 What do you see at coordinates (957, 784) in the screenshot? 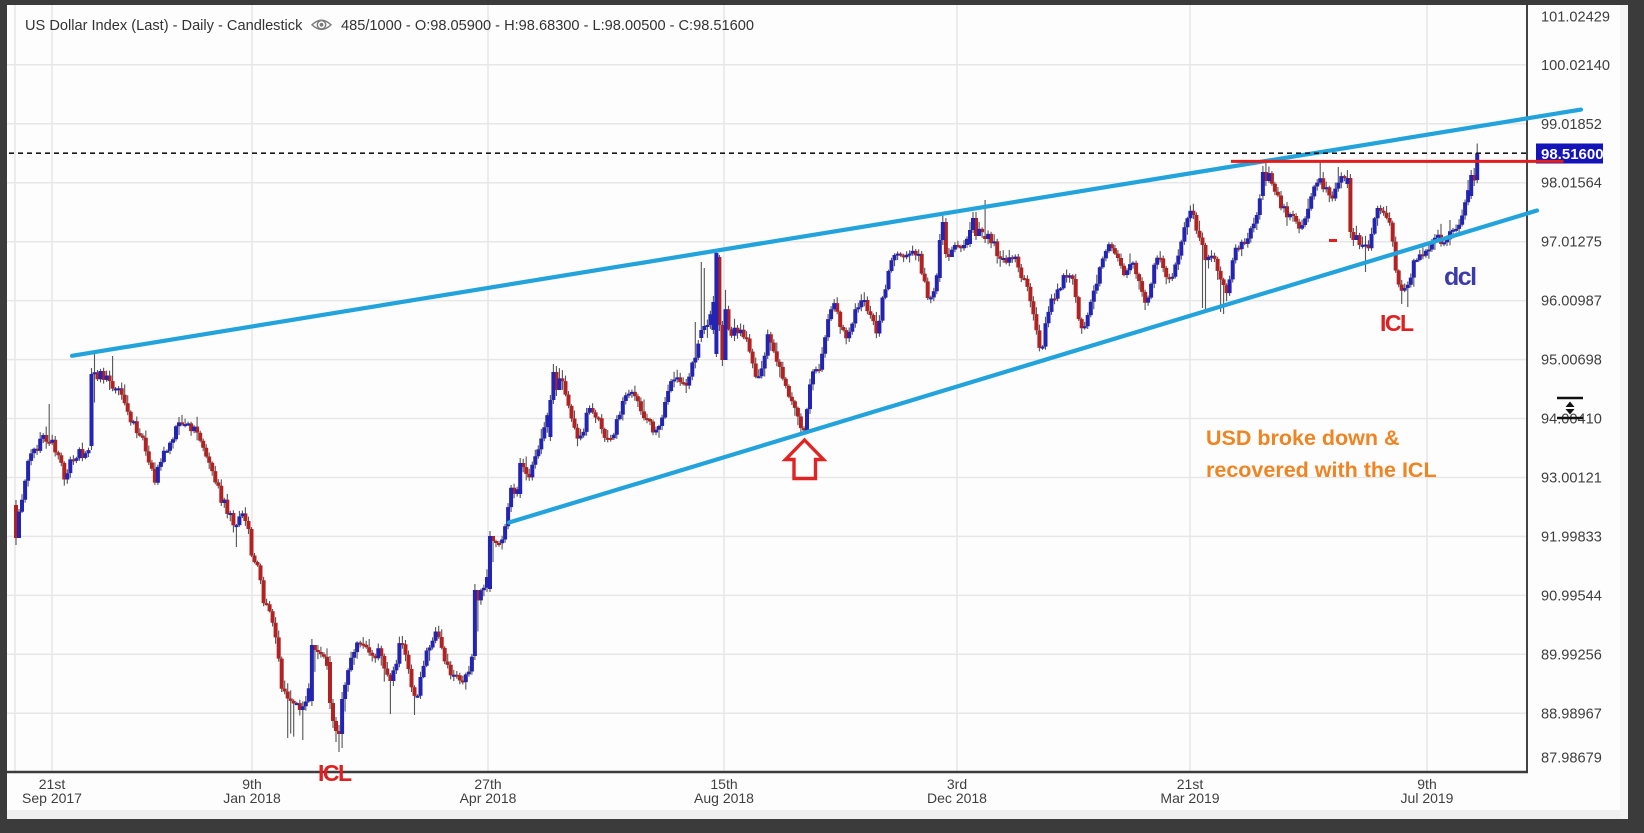
I see `svg-text: 3rd` at bounding box center [957, 784].